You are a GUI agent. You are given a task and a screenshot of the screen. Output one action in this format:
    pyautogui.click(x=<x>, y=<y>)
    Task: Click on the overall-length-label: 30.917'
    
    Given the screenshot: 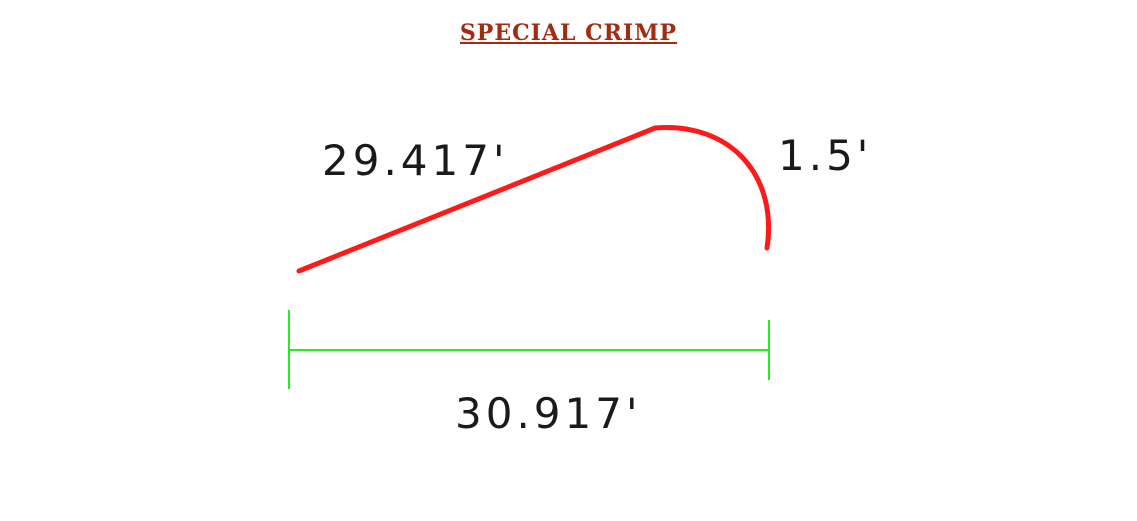 What is the action you would take?
    pyautogui.click(x=548, y=413)
    